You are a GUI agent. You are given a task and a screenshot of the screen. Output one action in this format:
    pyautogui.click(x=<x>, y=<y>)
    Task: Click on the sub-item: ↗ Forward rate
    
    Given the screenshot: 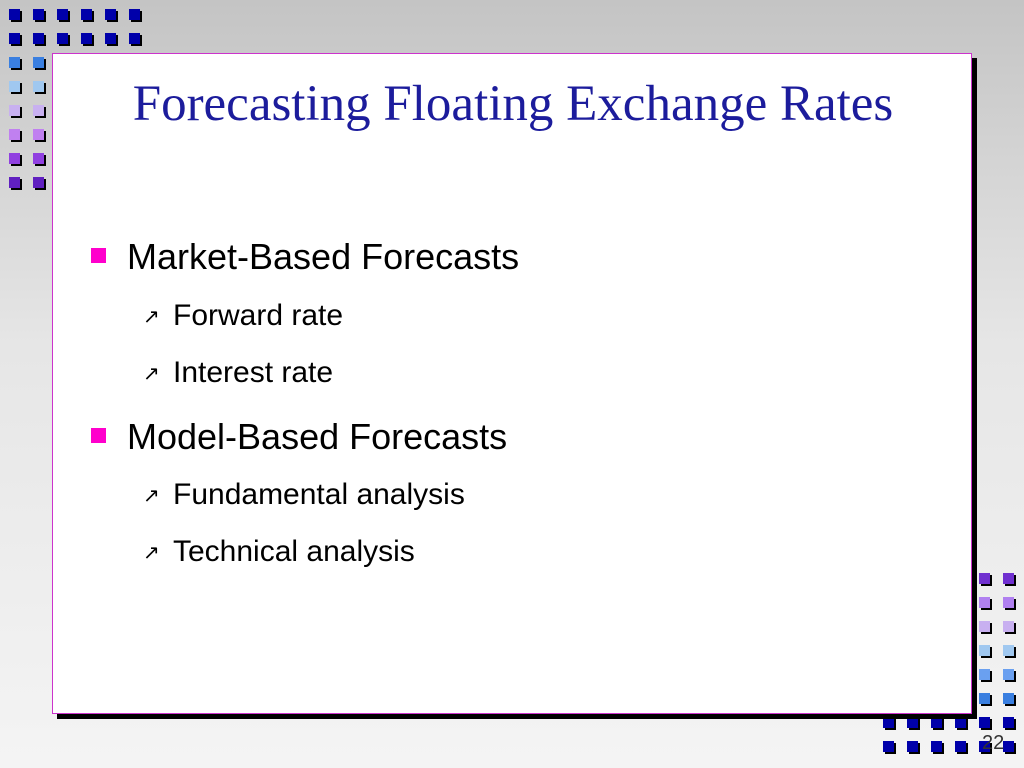 What is the action you would take?
    pyautogui.click(x=243, y=316)
    